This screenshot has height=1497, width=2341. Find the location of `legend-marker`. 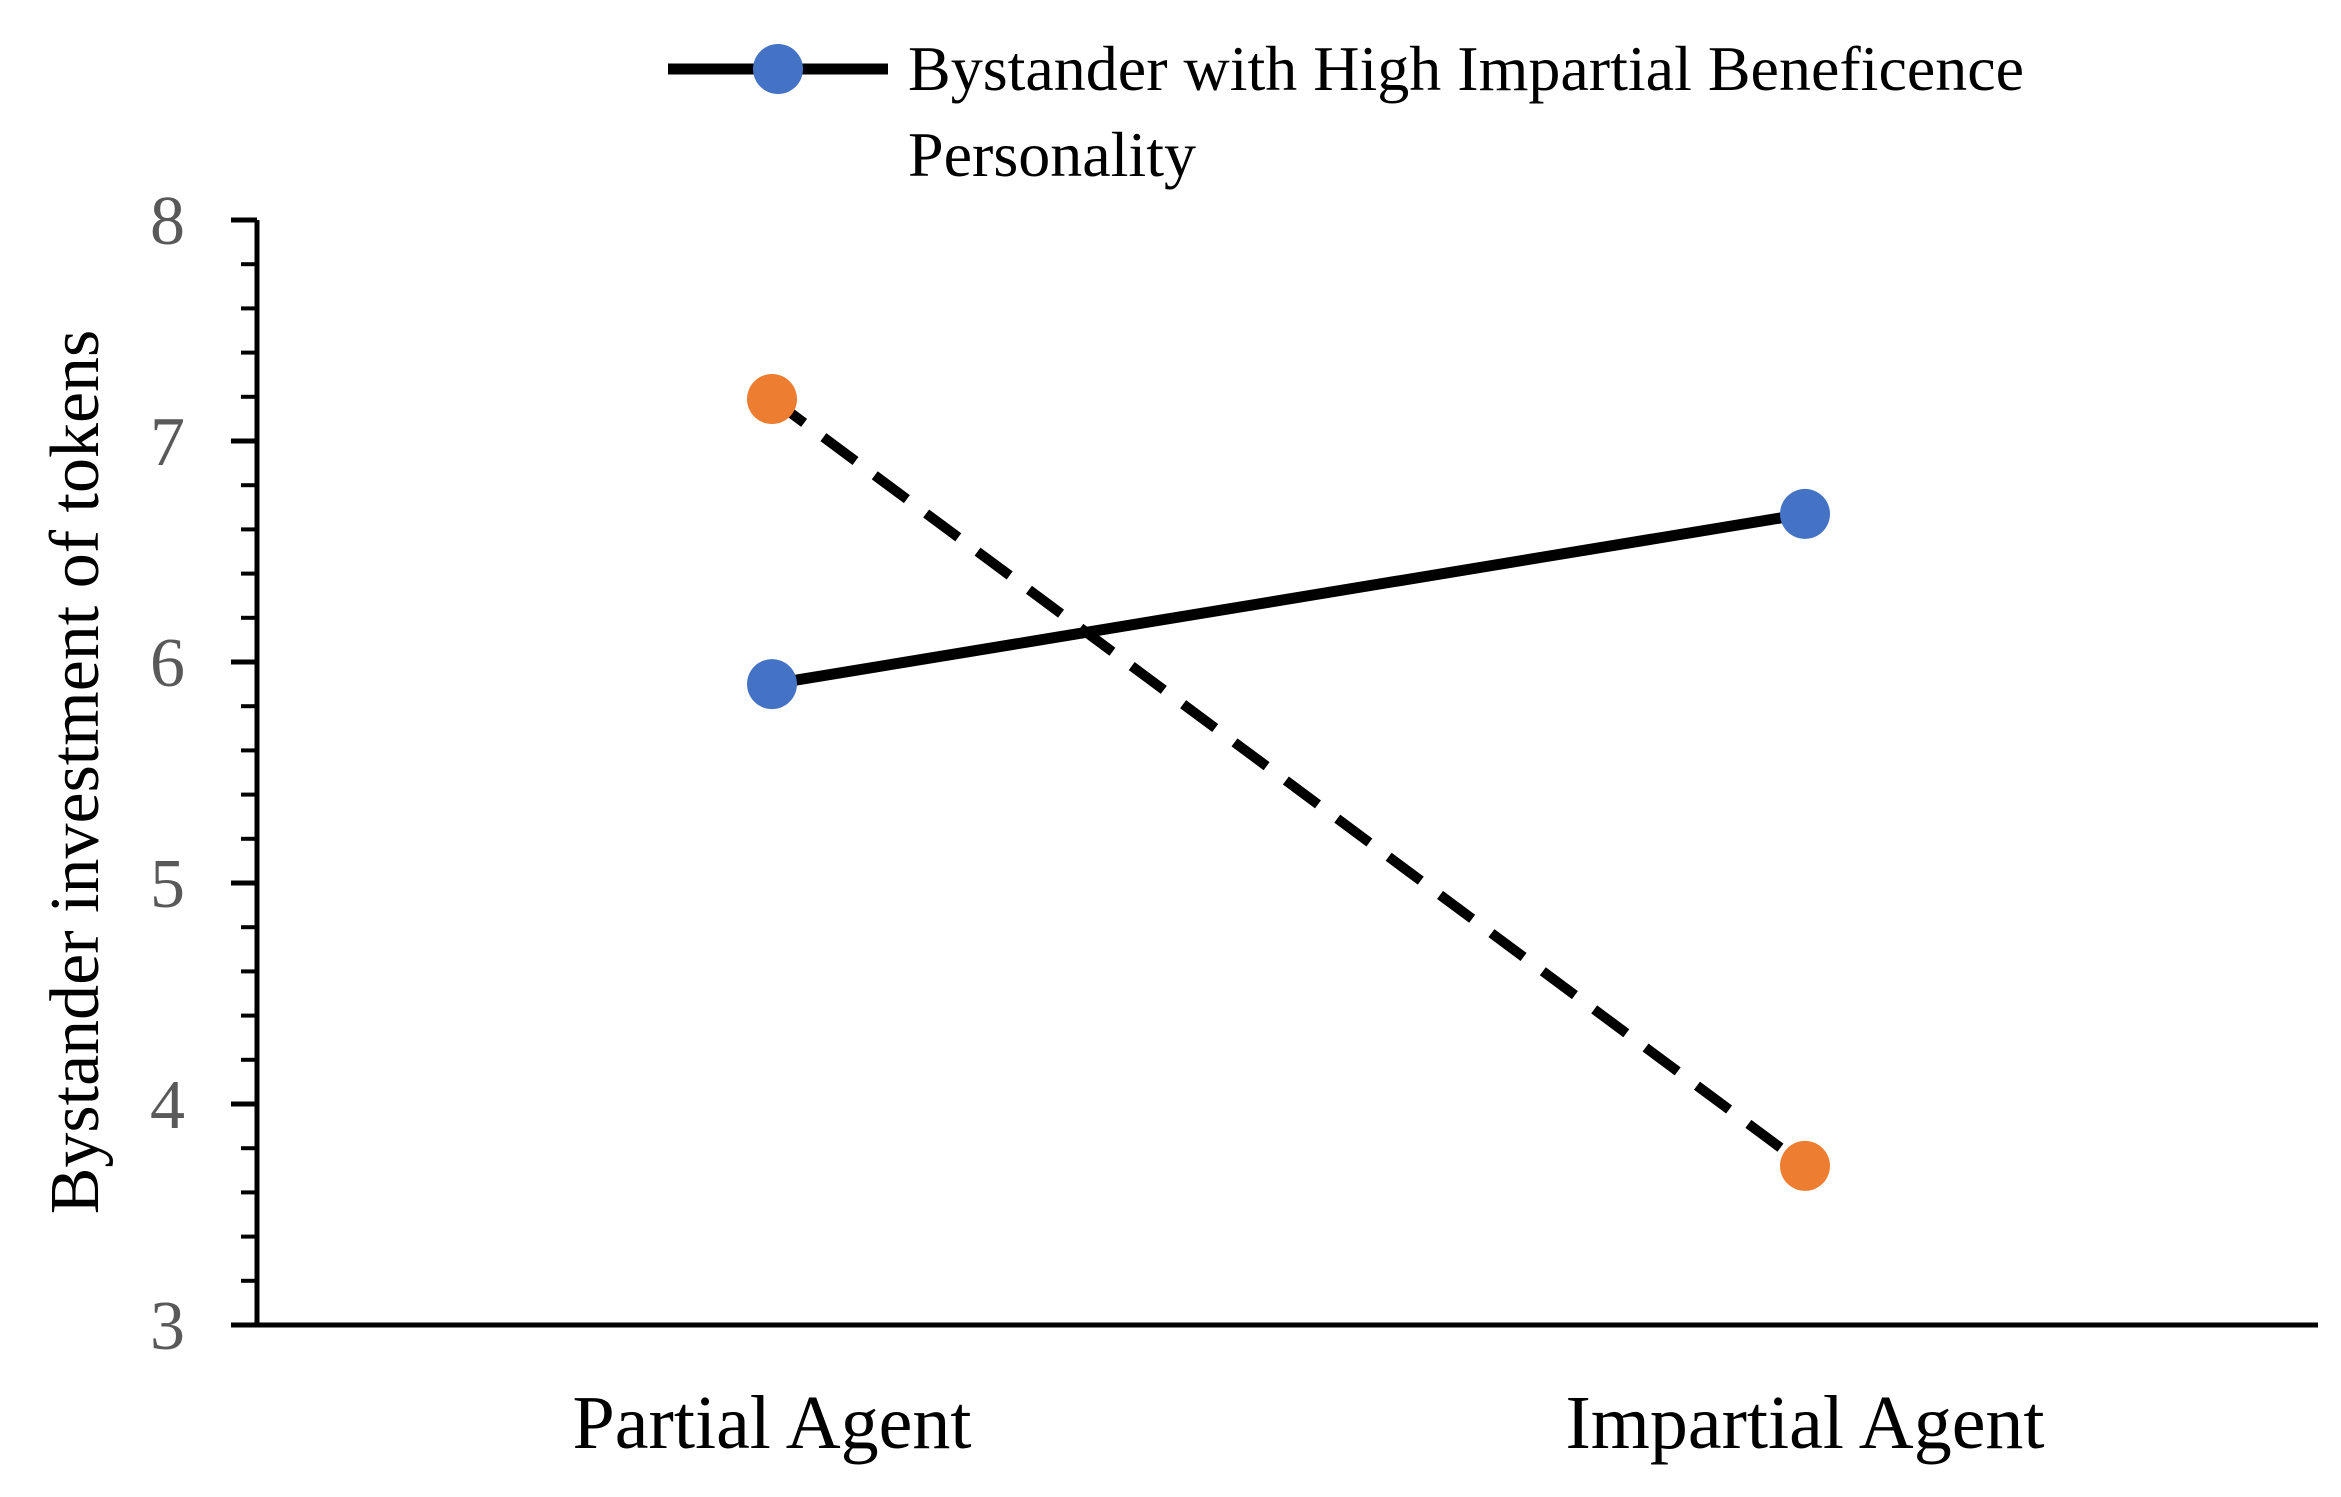

legend-marker is located at coordinates (778, 69).